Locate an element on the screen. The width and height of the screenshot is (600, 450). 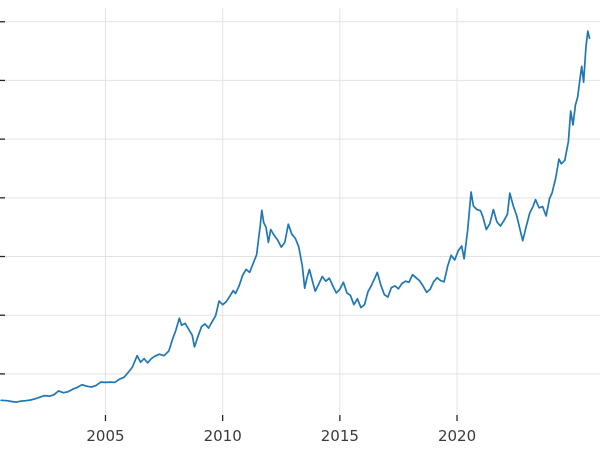
x-tick-label: 2005 is located at coordinates (105, 436).